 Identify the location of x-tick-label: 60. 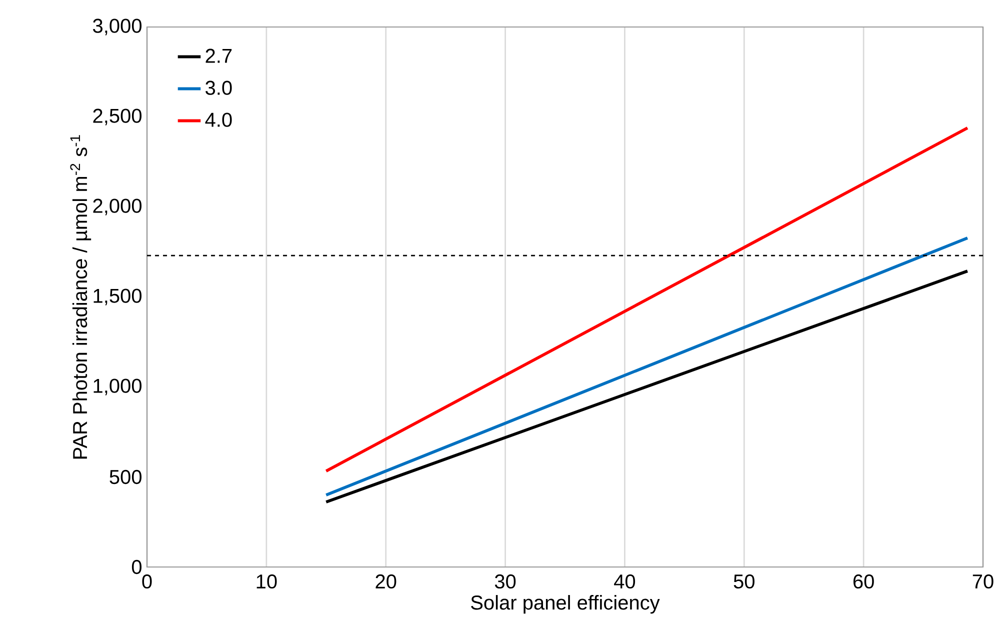
(863, 581).